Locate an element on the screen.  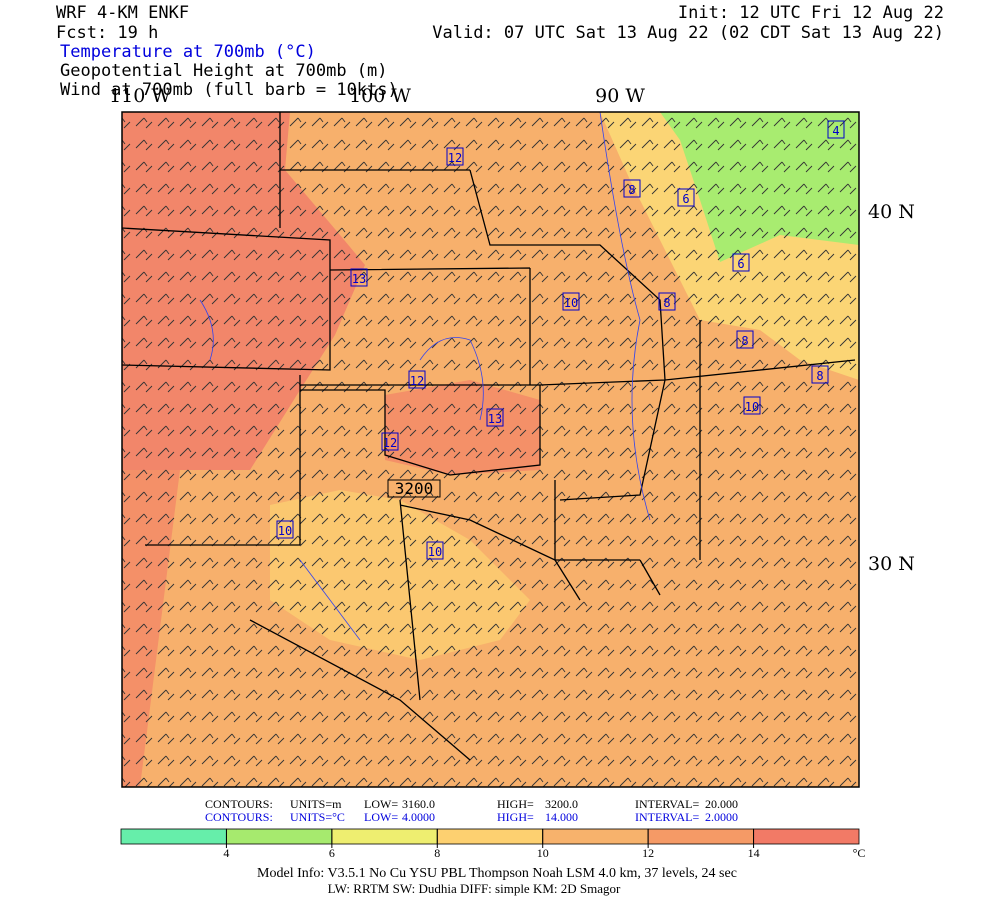
colorbar-tick-label: 10 is located at coordinates (543, 853).